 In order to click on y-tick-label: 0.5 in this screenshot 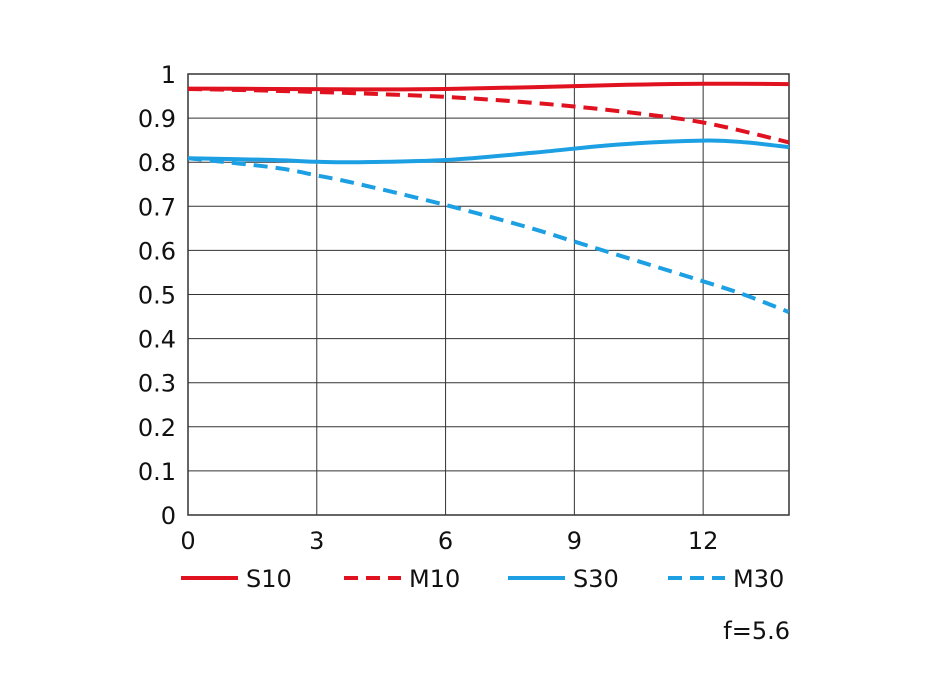, I will do `click(157, 296)`.